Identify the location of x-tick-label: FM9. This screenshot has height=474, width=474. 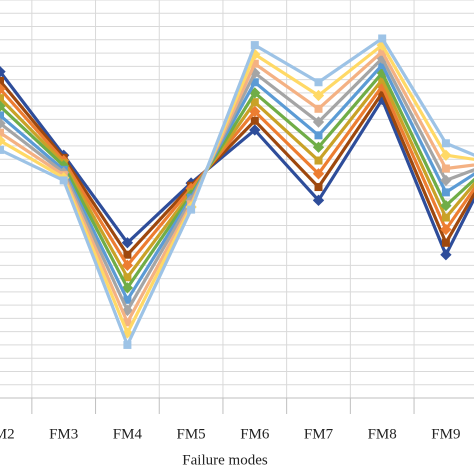
(445, 434).